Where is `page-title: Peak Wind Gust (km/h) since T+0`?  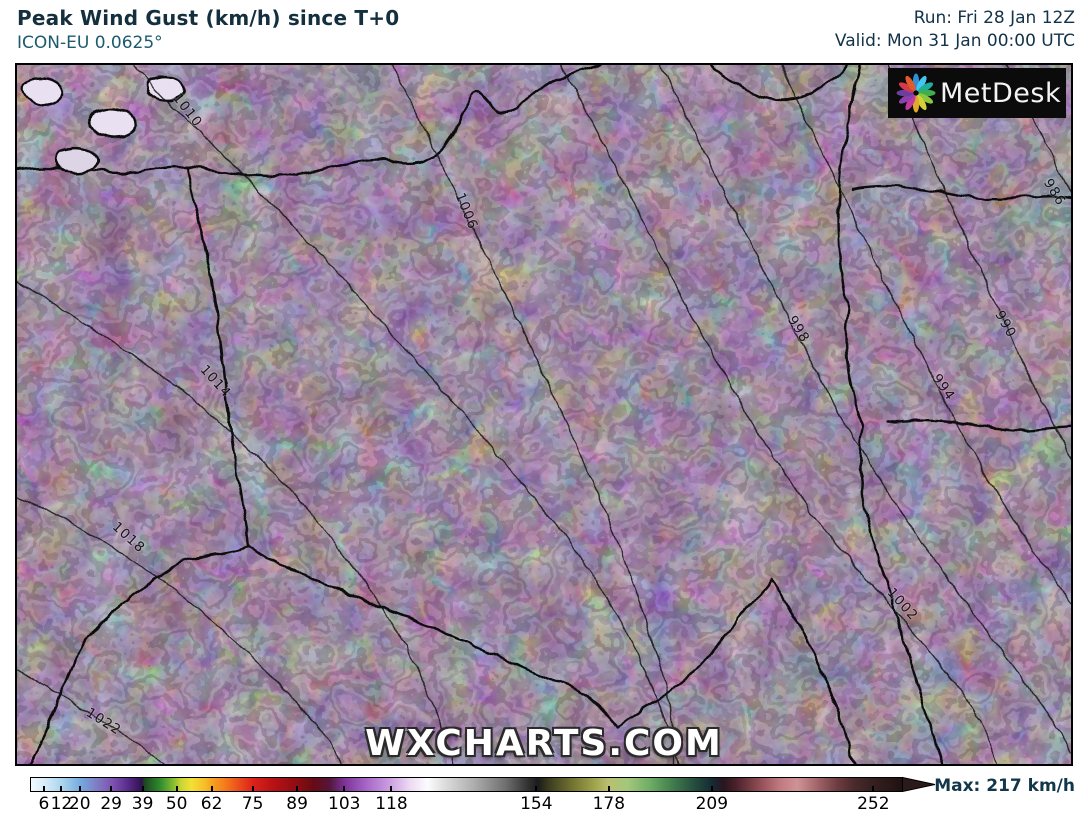
page-title: Peak Wind Gust (km/h) since T+0 is located at coordinates (208, 18).